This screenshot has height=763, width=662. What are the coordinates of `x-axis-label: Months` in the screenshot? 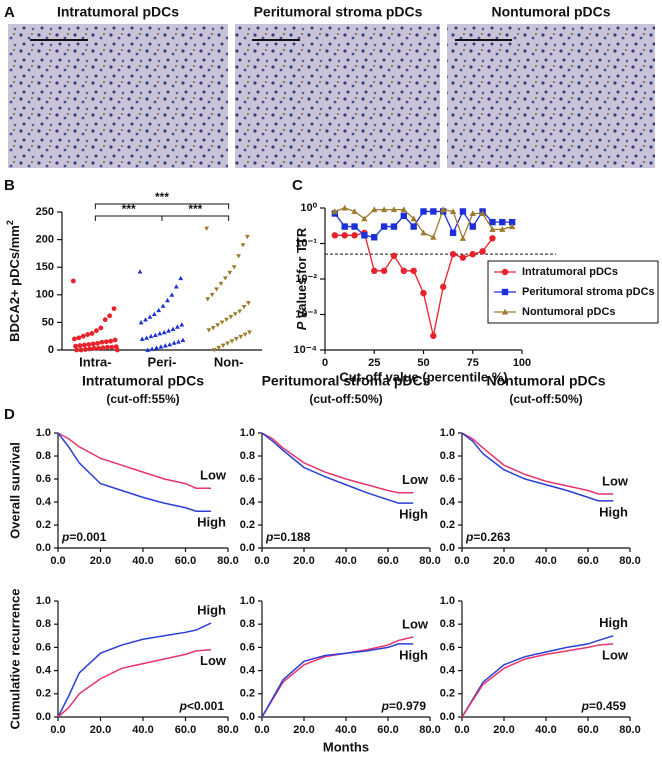 It's located at (346, 746).